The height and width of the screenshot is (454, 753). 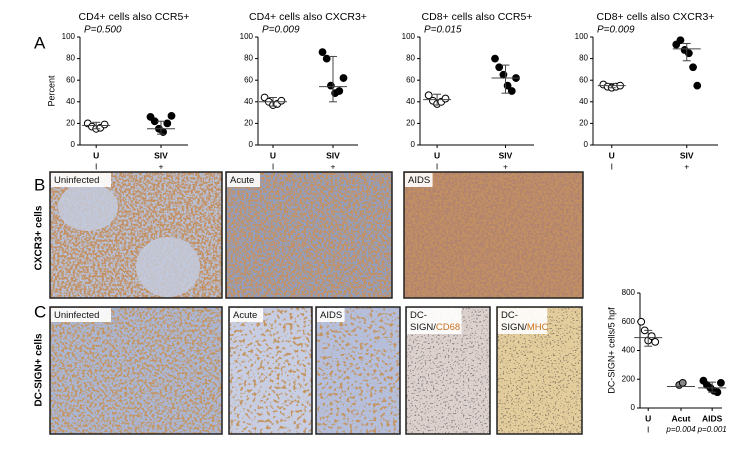 I want to click on panel-letter: C, so click(x=40, y=311).